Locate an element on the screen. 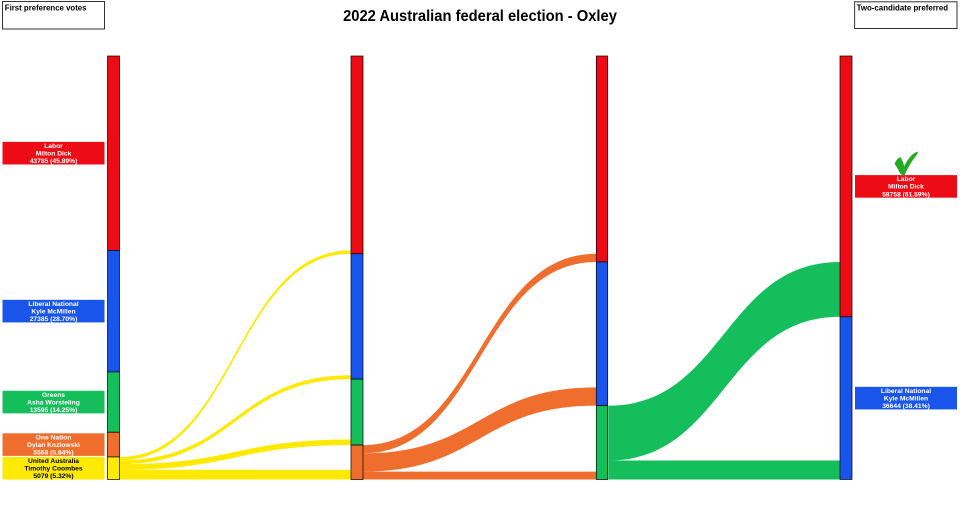 The height and width of the screenshot is (514, 960). svg-text: 5079 (5.32%) is located at coordinates (53, 476).